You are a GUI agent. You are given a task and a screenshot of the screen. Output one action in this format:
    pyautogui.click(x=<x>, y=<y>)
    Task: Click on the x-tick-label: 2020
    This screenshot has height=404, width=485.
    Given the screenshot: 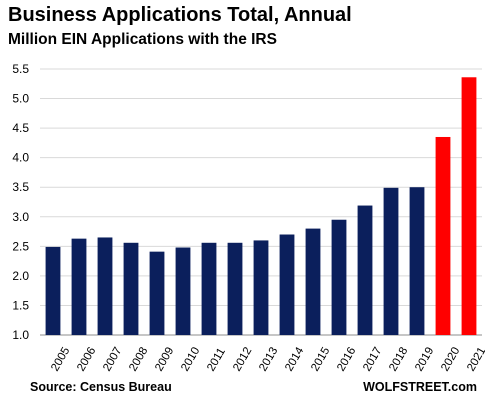 What is the action you would take?
    pyautogui.click(x=450, y=359)
    